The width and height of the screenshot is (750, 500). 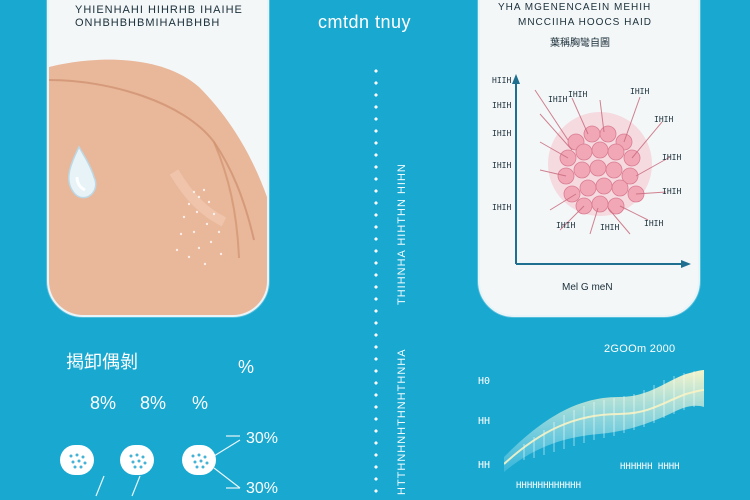 What do you see at coordinates (158, 187) in the screenshot?
I see `shoulder-illustration` at bounding box center [158, 187].